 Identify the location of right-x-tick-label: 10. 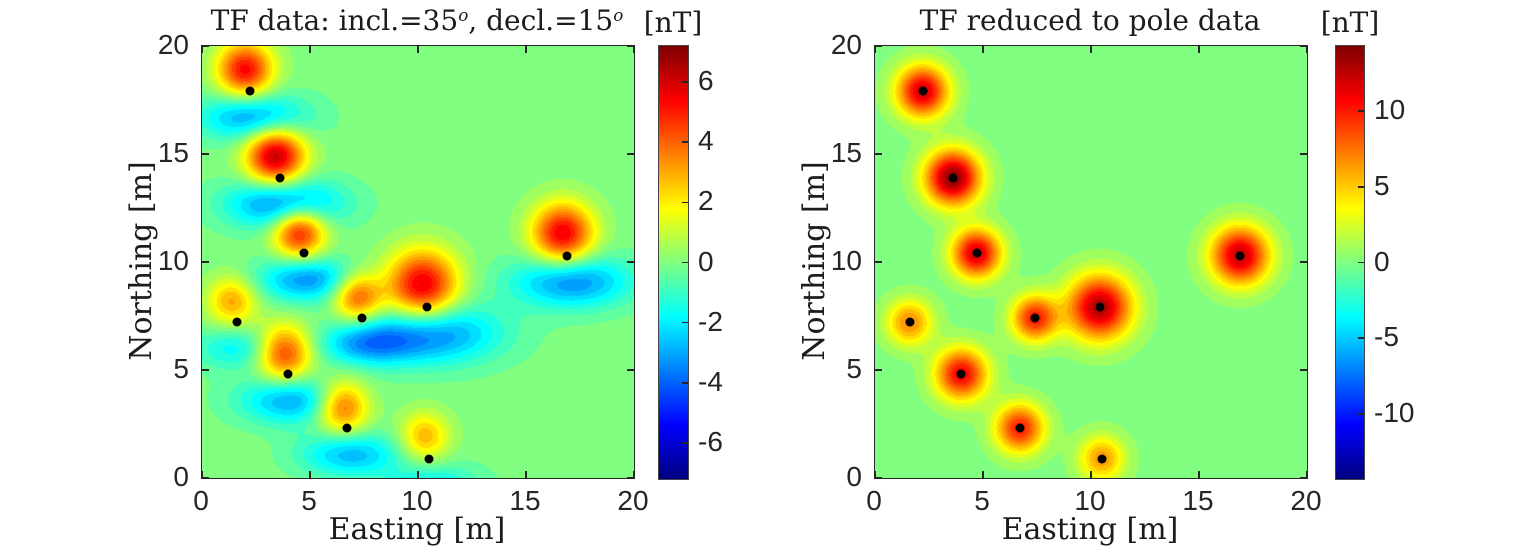
(1090, 500).